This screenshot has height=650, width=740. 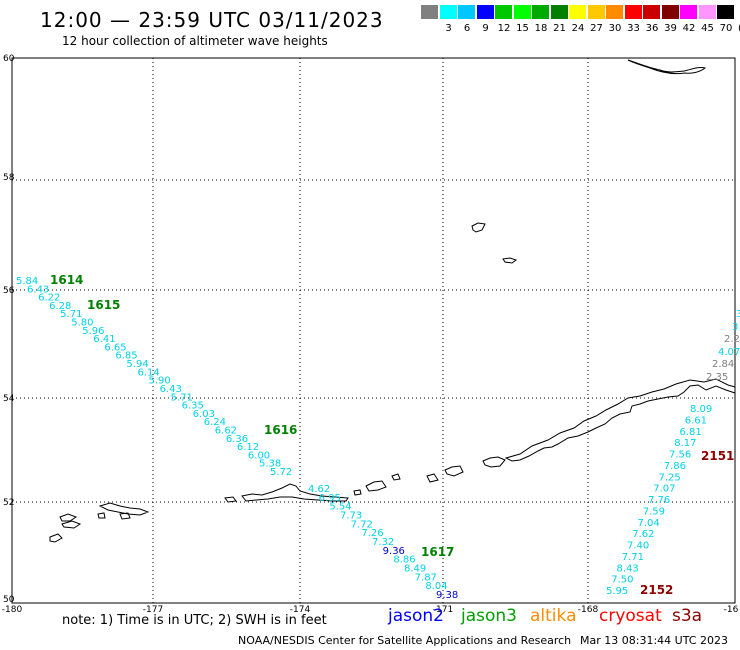 What do you see at coordinates (622, 580) in the screenshot?
I see `swh-value: 7.50` at bounding box center [622, 580].